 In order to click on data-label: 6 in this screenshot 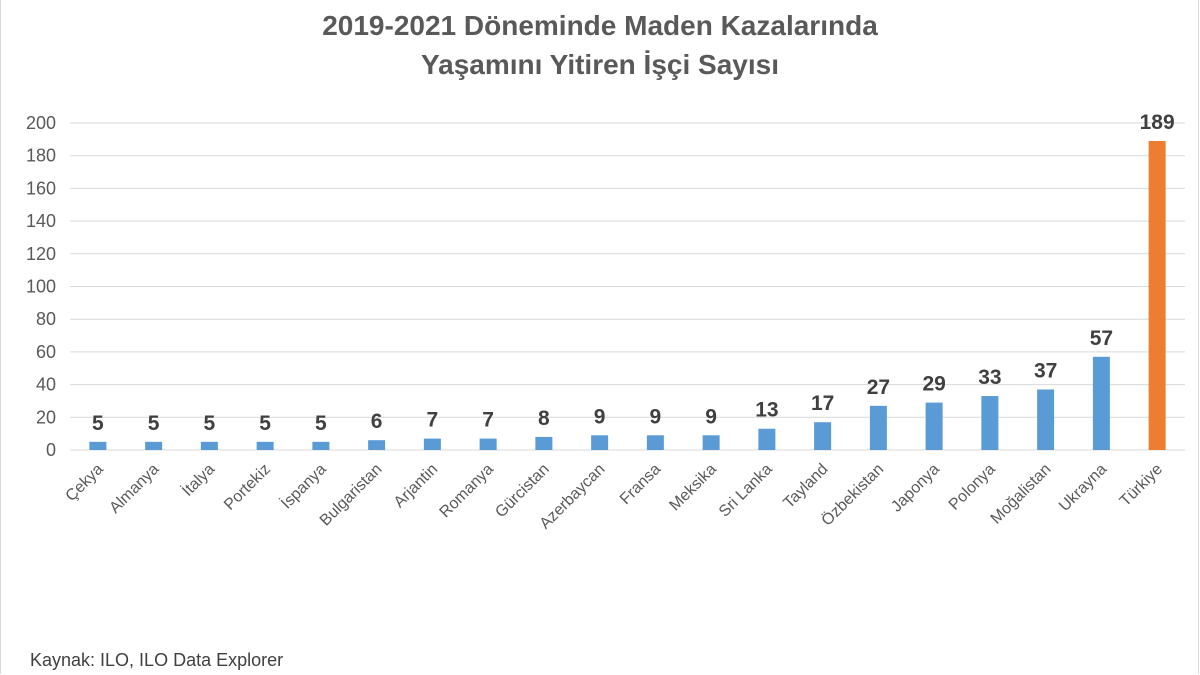, I will do `click(377, 421)`.